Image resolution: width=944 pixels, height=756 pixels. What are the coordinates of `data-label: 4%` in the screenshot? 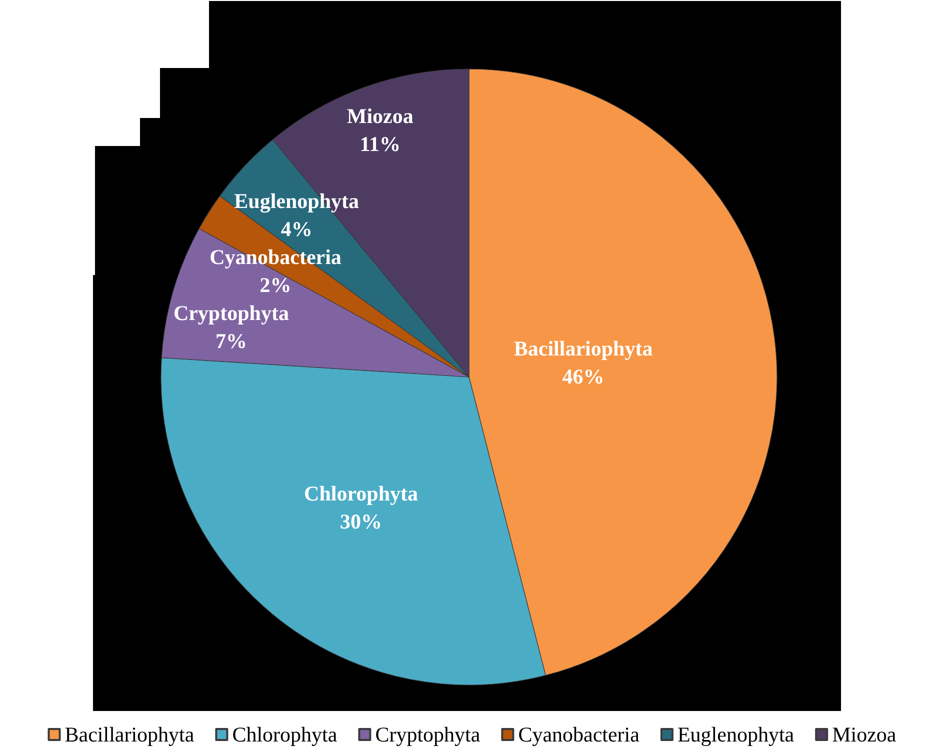 It's located at (296, 229).